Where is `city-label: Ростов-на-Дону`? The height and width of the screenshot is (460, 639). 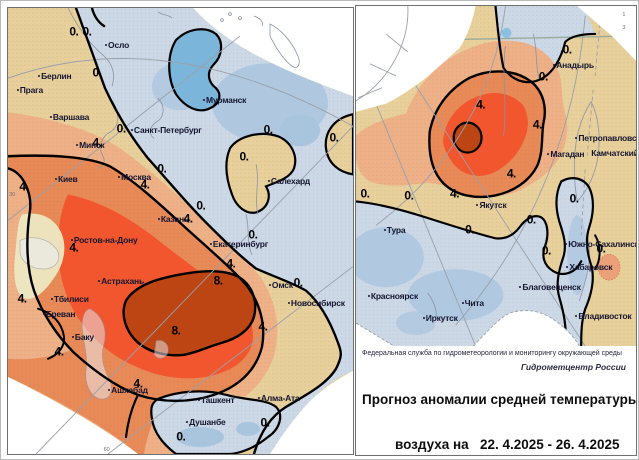 city-label: Ростов-на-Дону is located at coordinates (105, 240).